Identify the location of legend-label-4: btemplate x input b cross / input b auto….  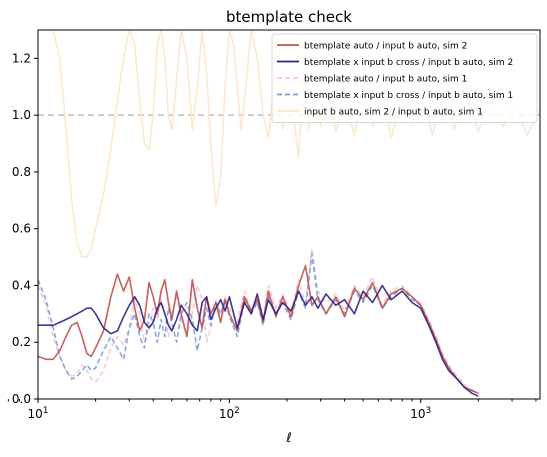
(408, 63).